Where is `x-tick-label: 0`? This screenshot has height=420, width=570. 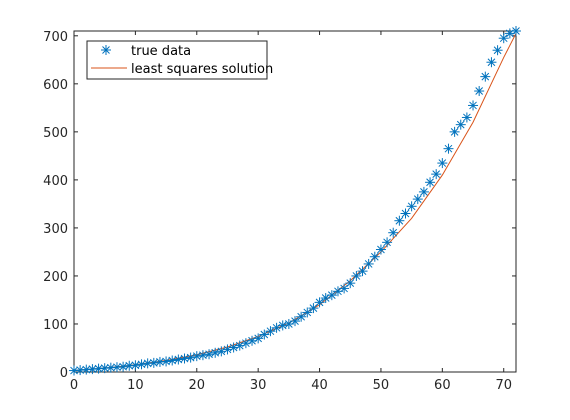 x-tick-label: 0 is located at coordinates (74, 385).